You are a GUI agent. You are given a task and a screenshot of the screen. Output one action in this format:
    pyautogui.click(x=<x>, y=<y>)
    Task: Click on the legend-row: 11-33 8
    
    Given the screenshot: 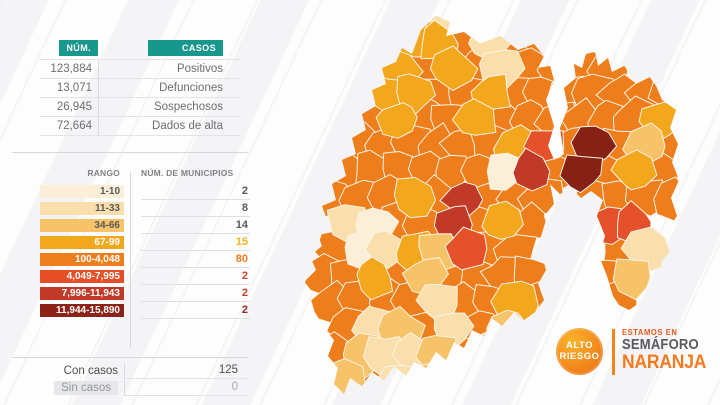 What is the action you would take?
    pyautogui.click(x=145, y=209)
    